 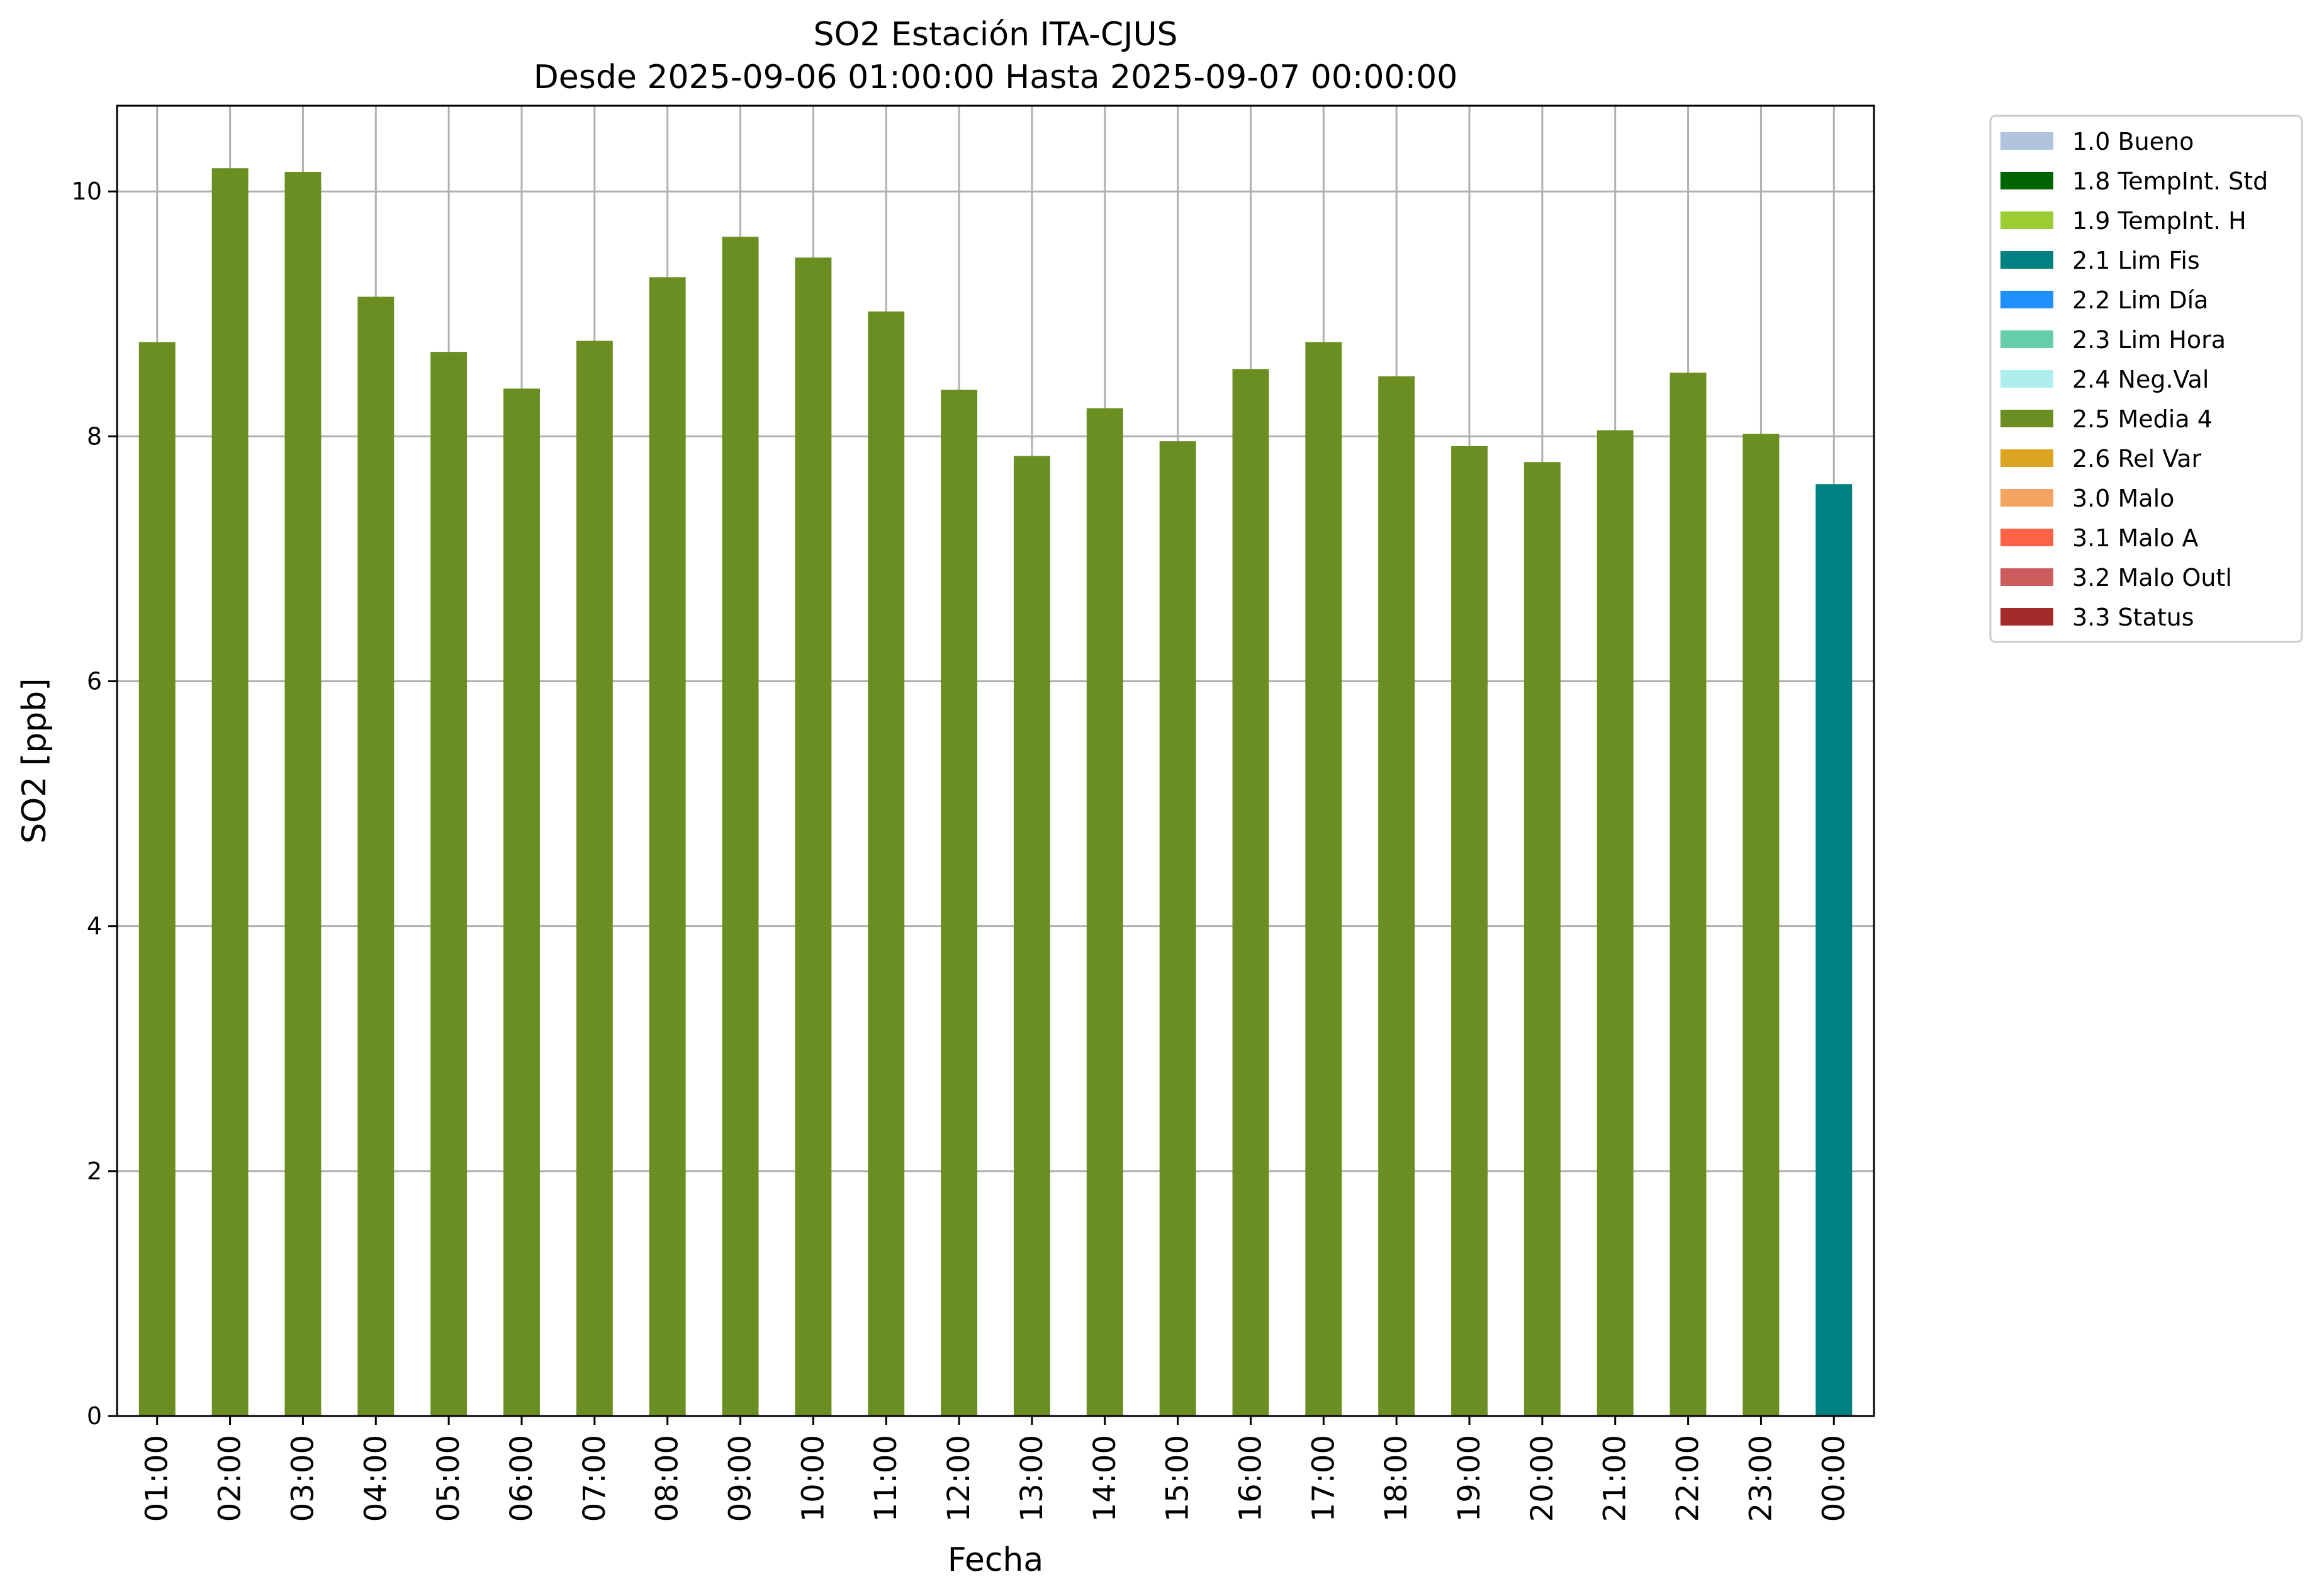 I want to click on x-tick-label: 19:00, so click(x=1470, y=1478).